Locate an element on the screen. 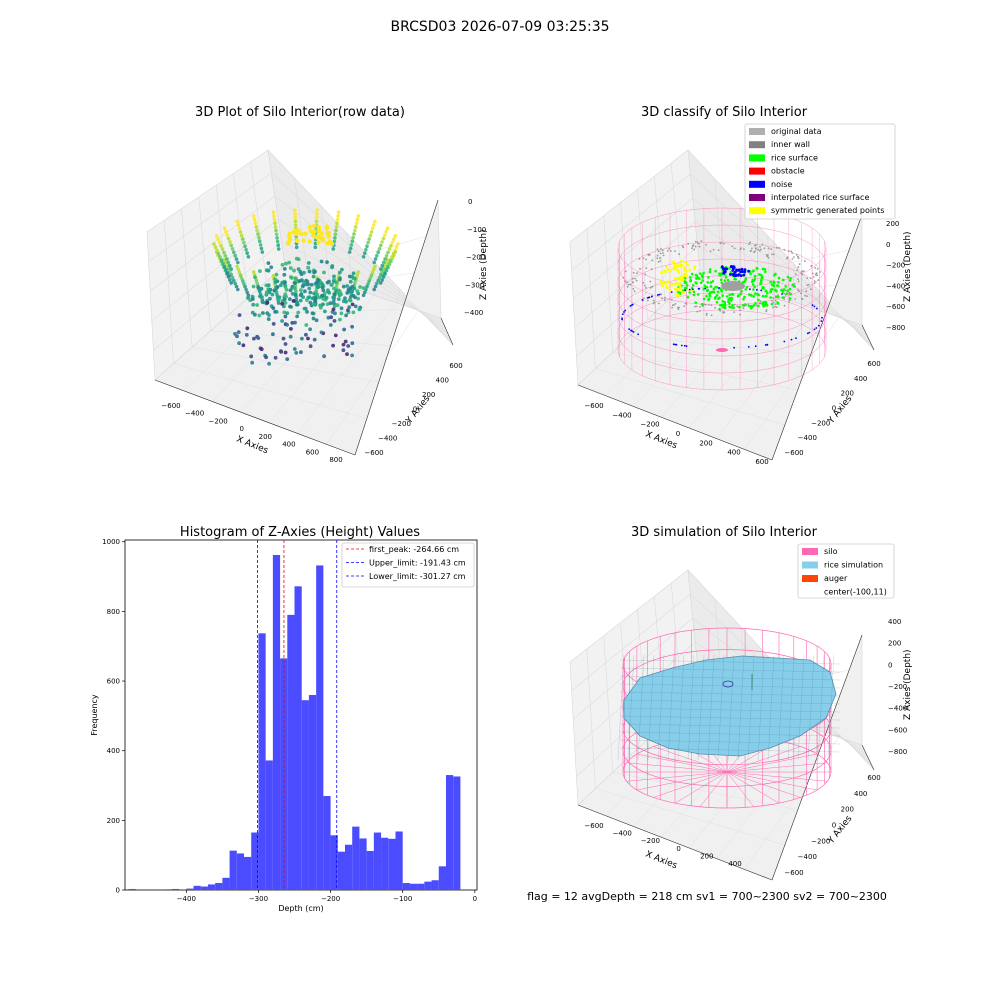 This screenshot has height=1000, width=1000. simulation-x-axis-label: X Axies is located at coordinates (661, 861).